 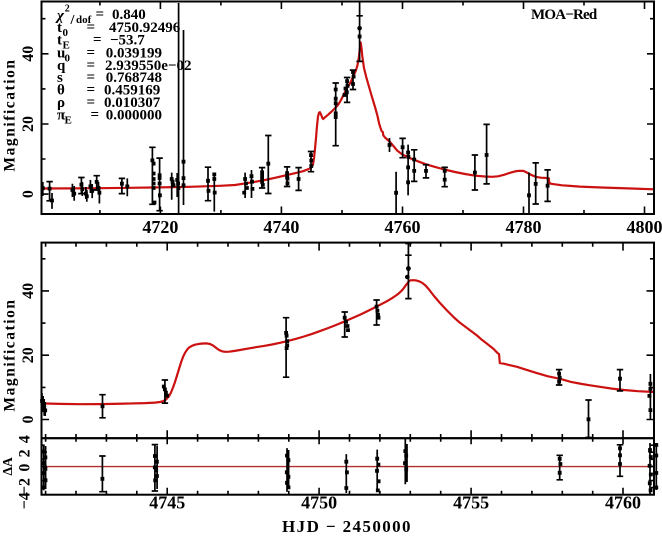 I want to click on svg-text: 4800, so click(x=644, y=227).